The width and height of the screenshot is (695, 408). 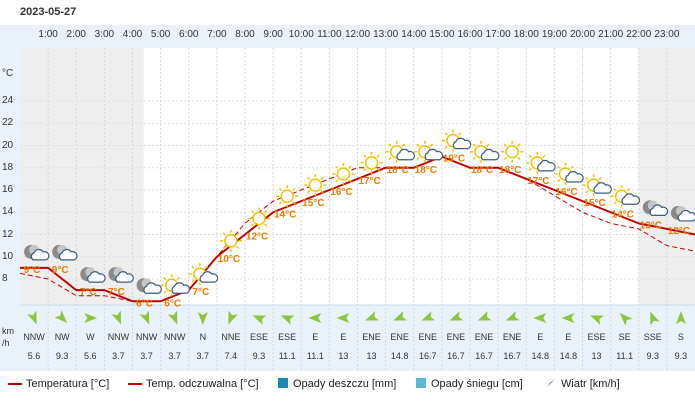 I want to click on y-tick-label: 22, so click(x=8, y=123).